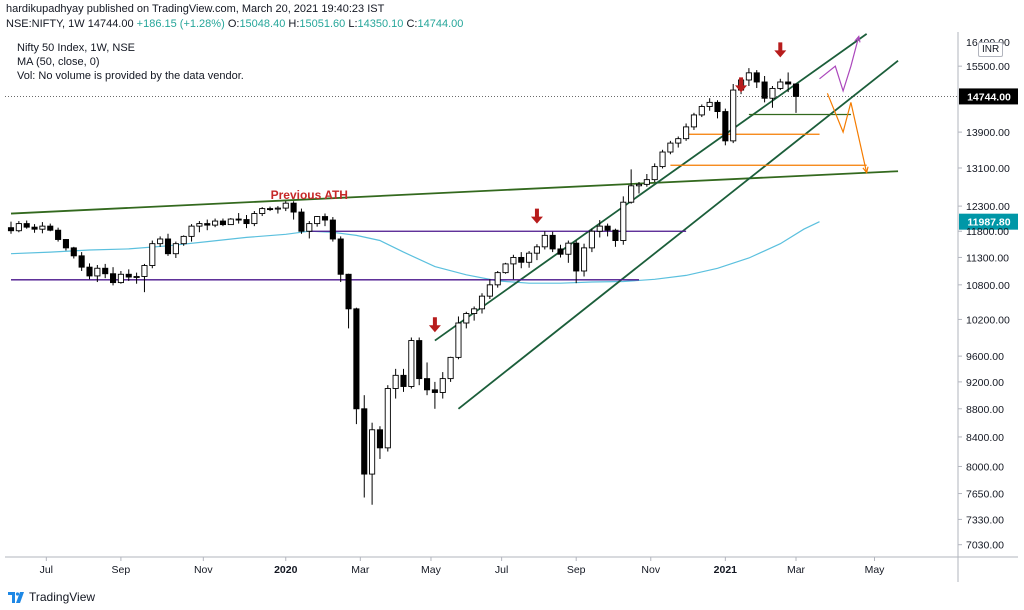 This screenshot has width=1024, height=610. Describe the element at coordinates (353, 24) in the screenshot. I see `low-label: L:` at that location.